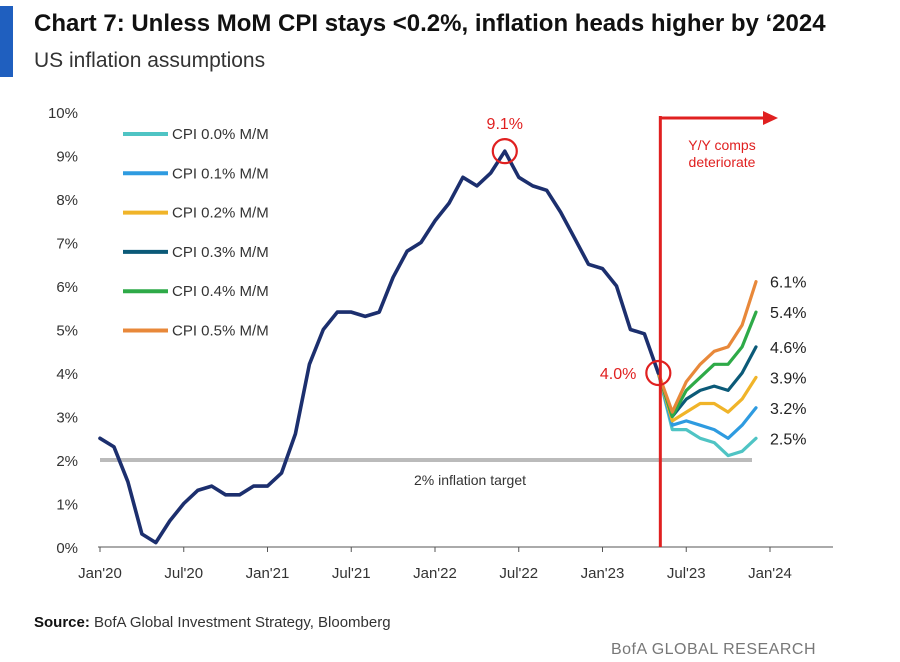 The height and width of the screenshot is (662, 900). I want to click on source-label: Source:, so click(62, 622).